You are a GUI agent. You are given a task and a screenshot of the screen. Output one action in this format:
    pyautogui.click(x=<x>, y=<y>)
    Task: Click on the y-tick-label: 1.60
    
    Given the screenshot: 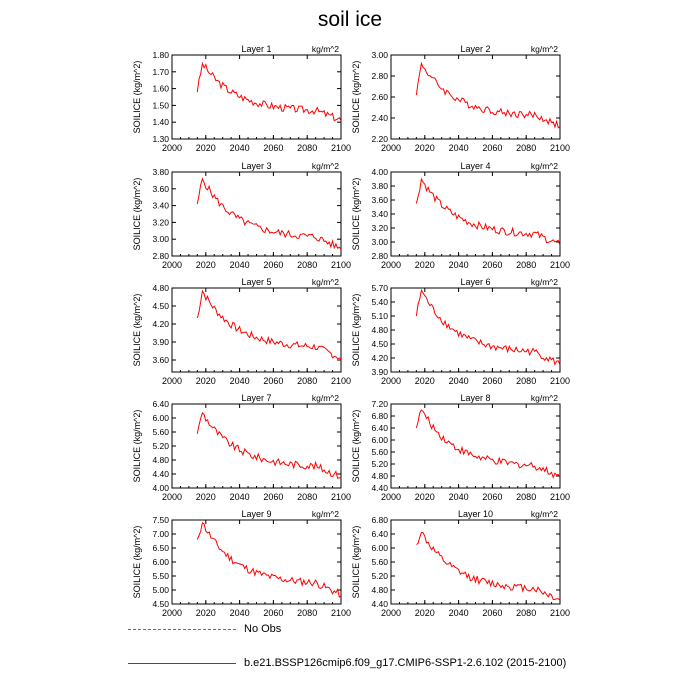 What is the action you would take?
    pyautogui.click(x=160, y=89)
    